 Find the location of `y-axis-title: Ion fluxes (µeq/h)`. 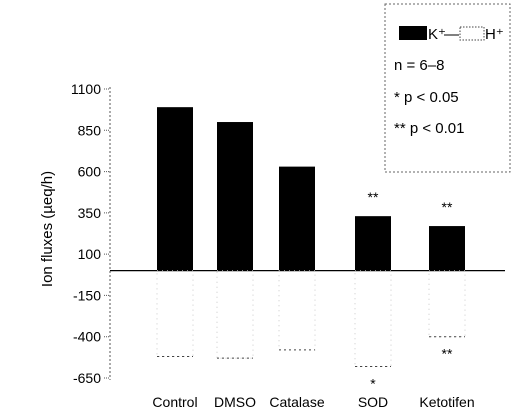

y-axis-title: Ion fluxes (µeq/h) is located at coordinates (47, 229).